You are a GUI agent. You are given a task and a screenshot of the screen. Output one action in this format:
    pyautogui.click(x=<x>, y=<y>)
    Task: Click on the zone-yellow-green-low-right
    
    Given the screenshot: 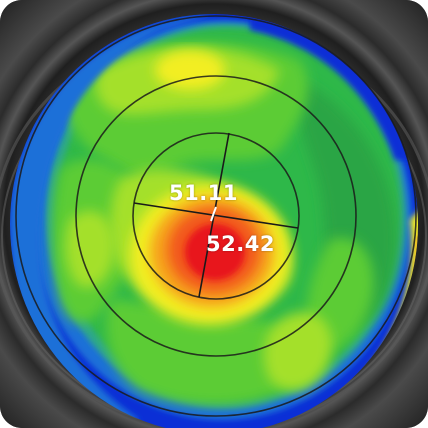 What is the action you would take?
    pyautogui.click(x=298, y=351)
    